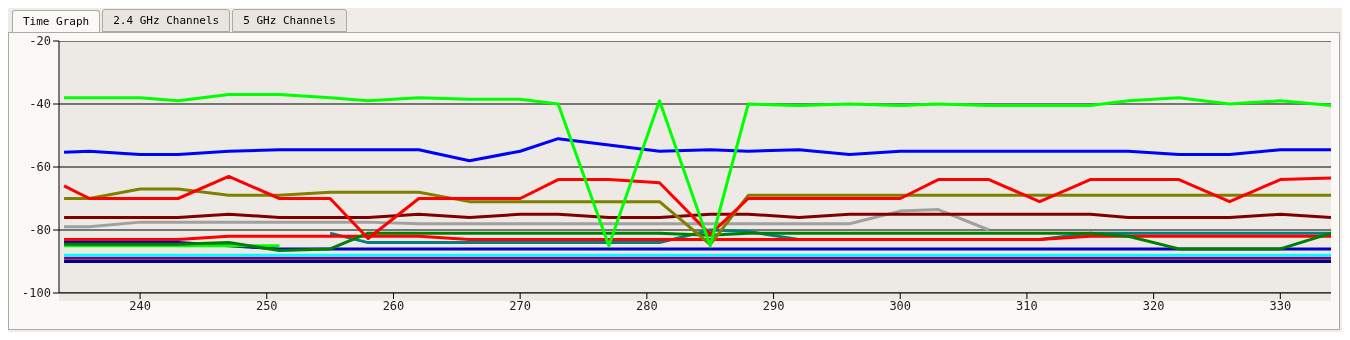  I want to click on text: 5 GHz Channels, so click(289, 20).